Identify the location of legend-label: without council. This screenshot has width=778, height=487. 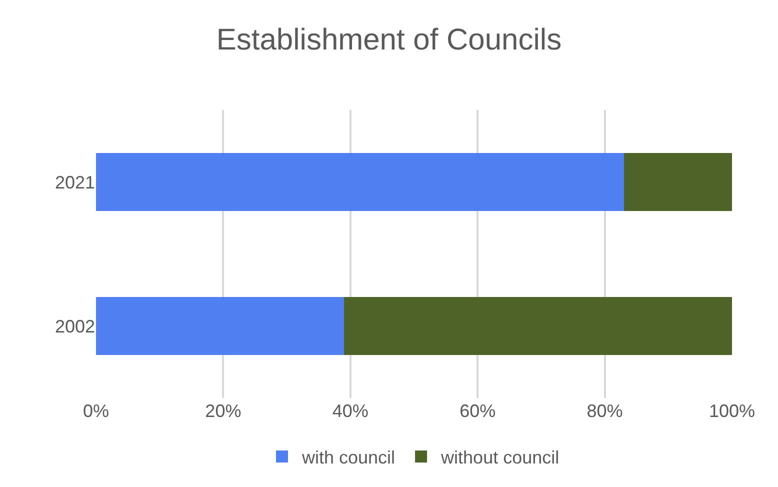
(500, 458).